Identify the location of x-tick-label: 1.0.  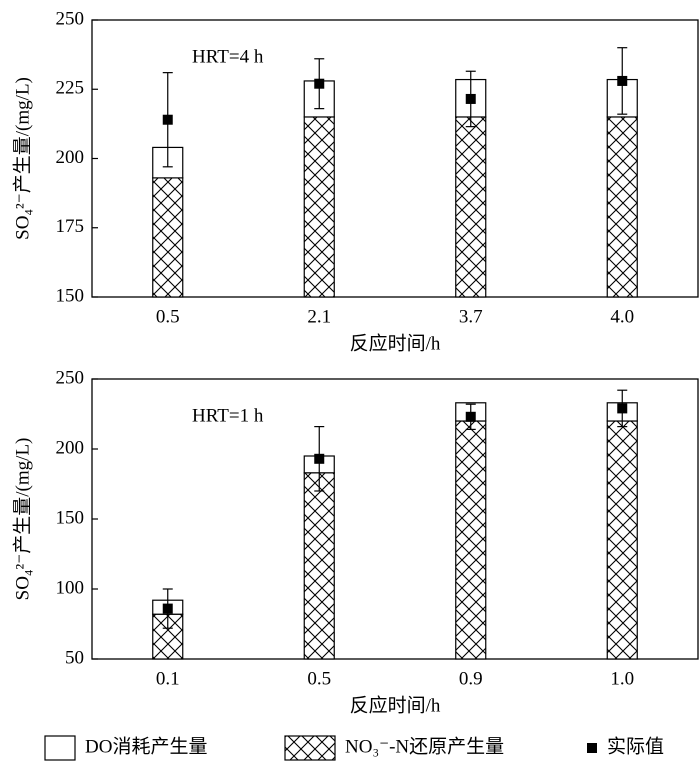
(622, 678).